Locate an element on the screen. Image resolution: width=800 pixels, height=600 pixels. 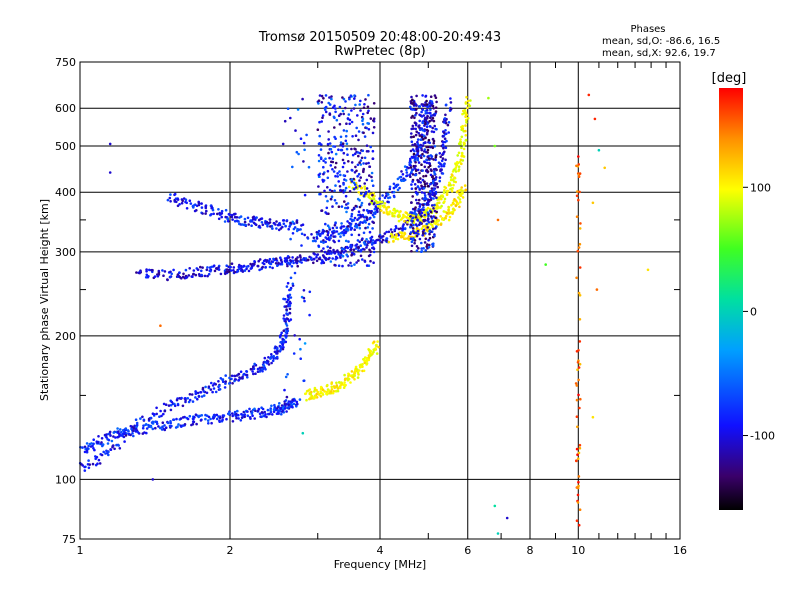
colorbar-tick-label: 100 is located at coordinates (760, 187).